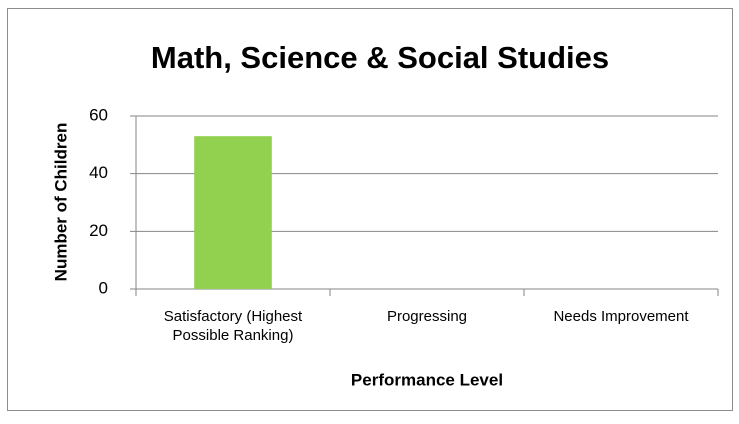 This screenshot has height=424, width=739. Describe the element at coordinates (233, 326) in the screenshot. I see `x-tick-label: Satisfactory (Highest Possible Ranking)` at that location.